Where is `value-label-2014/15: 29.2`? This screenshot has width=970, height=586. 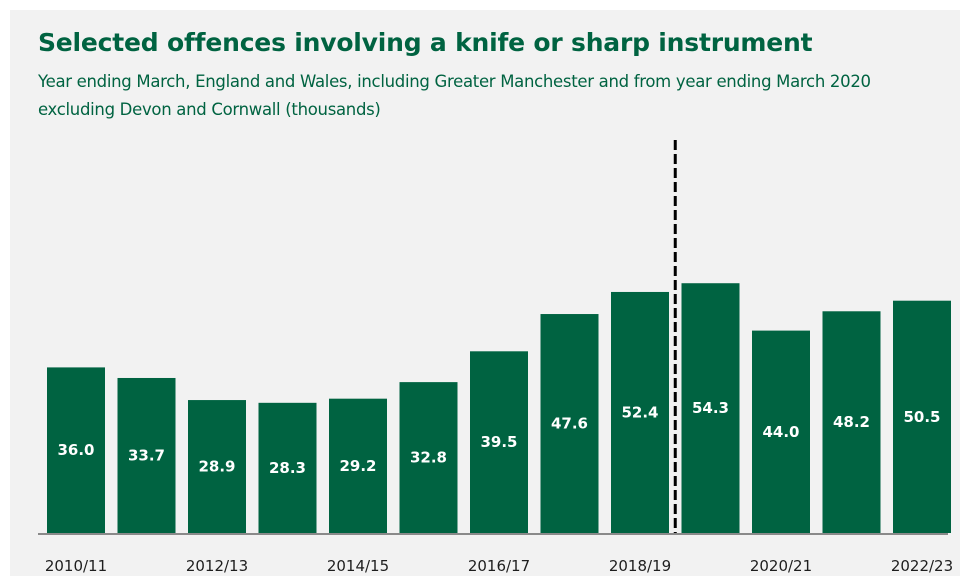 value-label-2014/15: 29.2 is located at coordinates (357, 466).